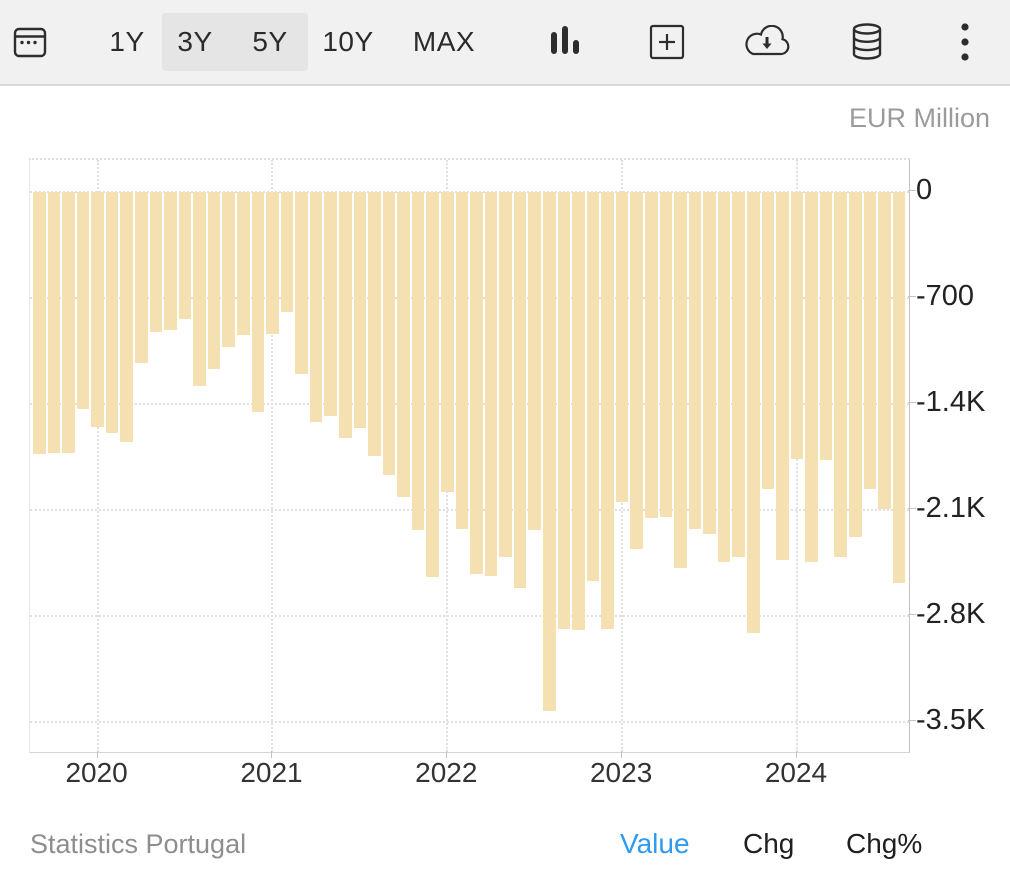  I want to click on tab-value: Value, so click(655, 843).